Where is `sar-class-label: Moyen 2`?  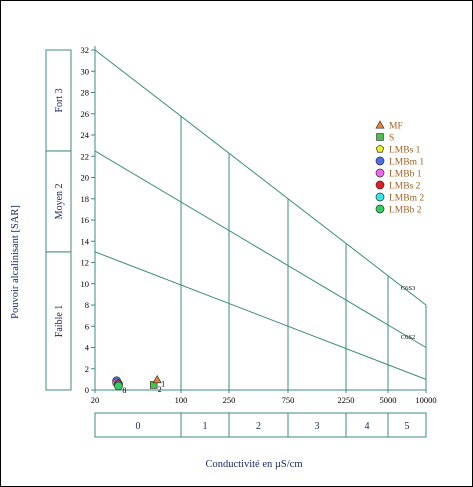 sar-class-label: Moyen 2 is located at coordinates (59, 201).